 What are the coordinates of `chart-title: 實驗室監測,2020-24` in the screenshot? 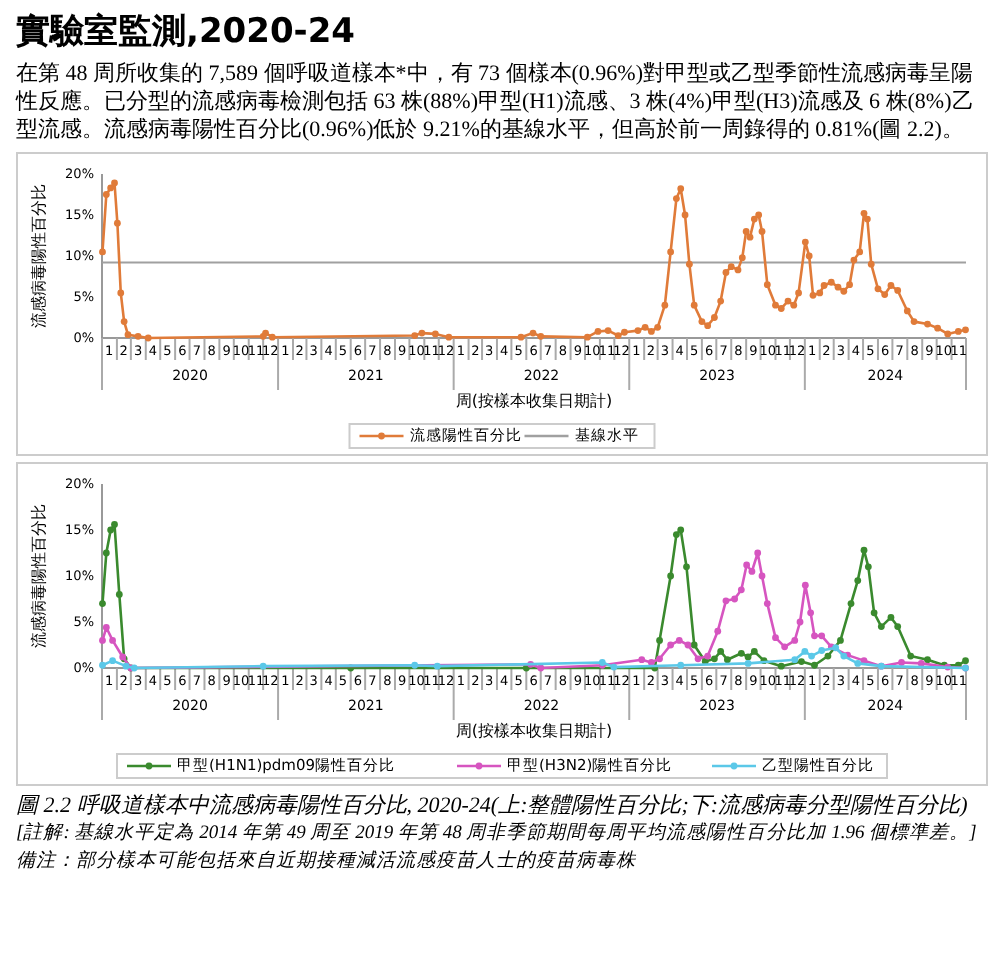 It's located at (186, 32).